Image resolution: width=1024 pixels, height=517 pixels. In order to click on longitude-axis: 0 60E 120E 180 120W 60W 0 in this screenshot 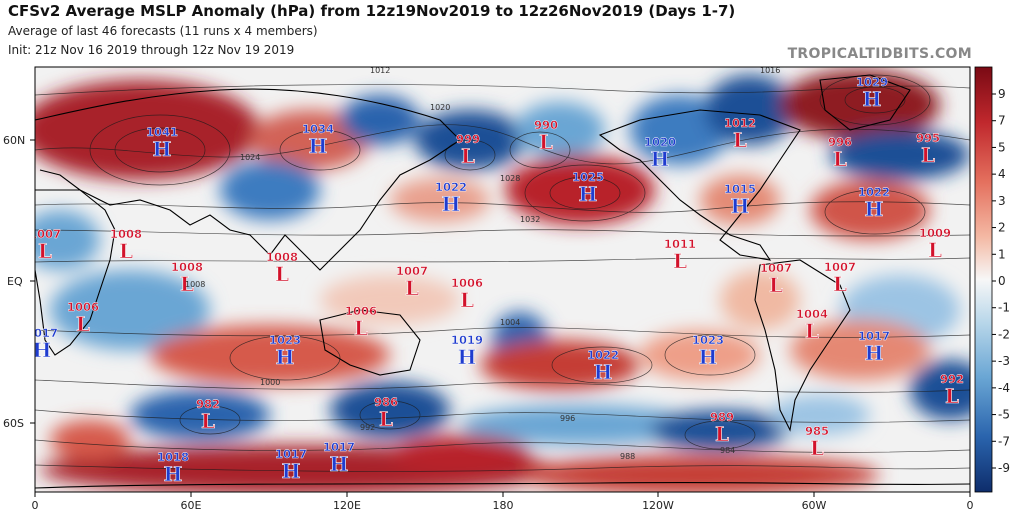, I will do `click(503, 502)`.